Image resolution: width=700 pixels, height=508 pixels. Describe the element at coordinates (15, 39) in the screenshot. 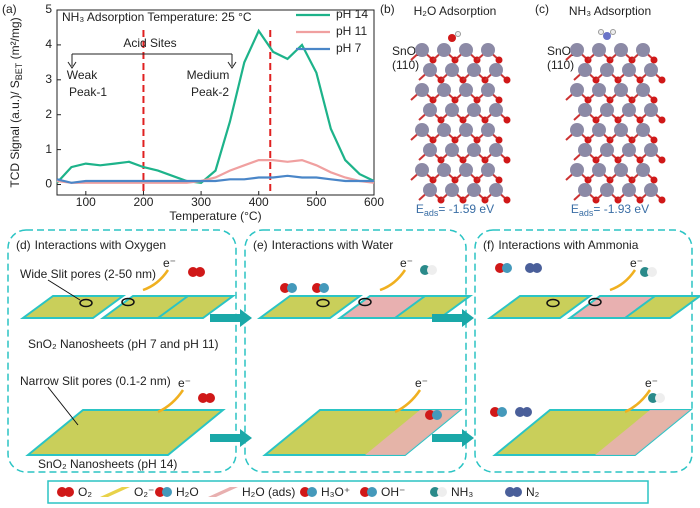

I see `y-axis-label-end: (m²/mg)` at that location.